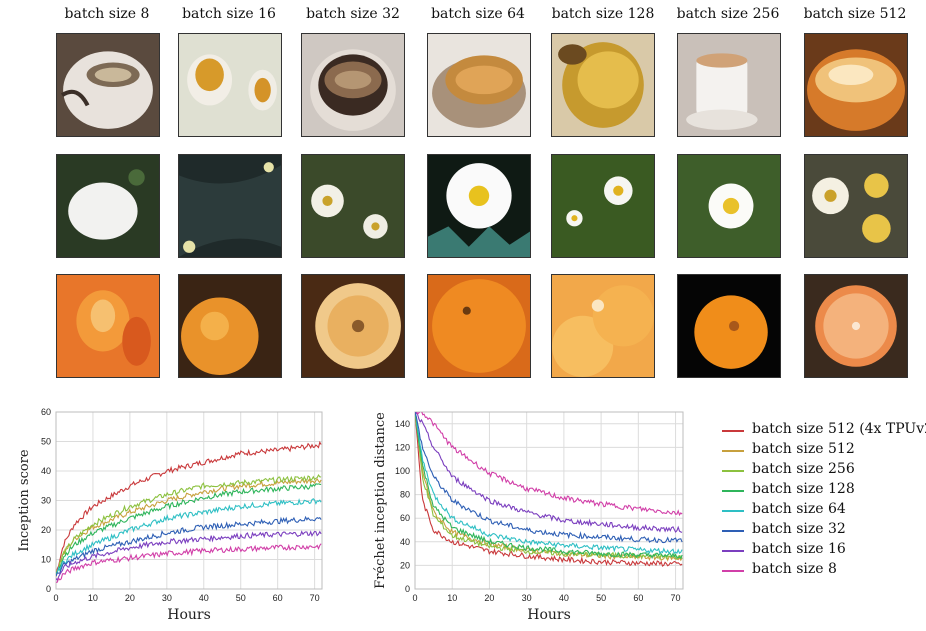  I want to click on y-tick-label: 100, so click(402, 471).